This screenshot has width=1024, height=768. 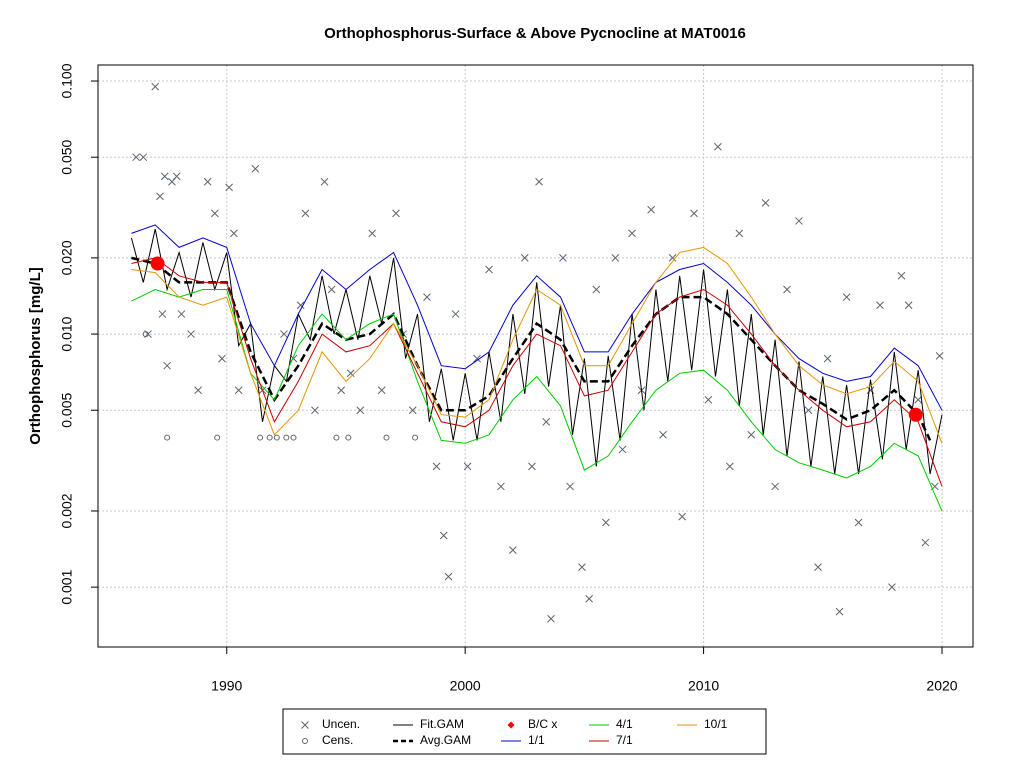 I want to click on legend-box, so click(x=524, y=731).